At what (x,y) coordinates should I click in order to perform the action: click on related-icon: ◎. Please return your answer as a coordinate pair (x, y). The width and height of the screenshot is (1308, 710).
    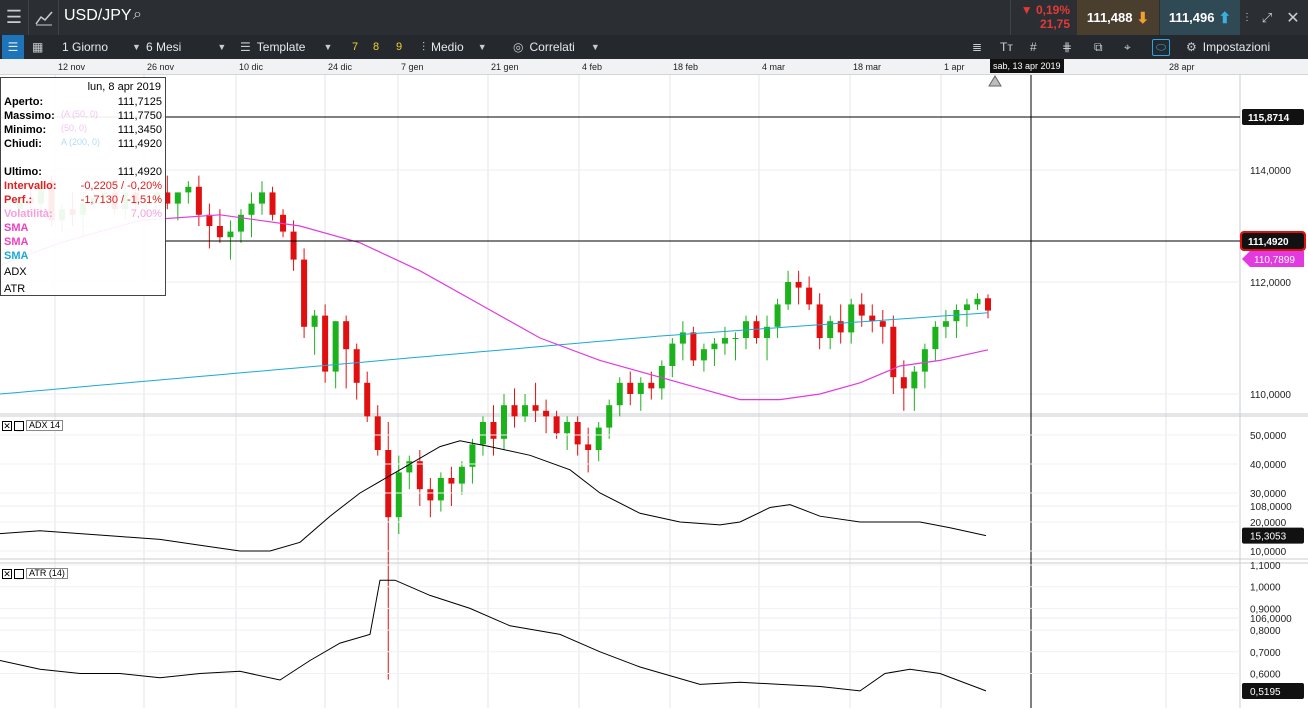
    Looking at the image, I should click on (518, 47).